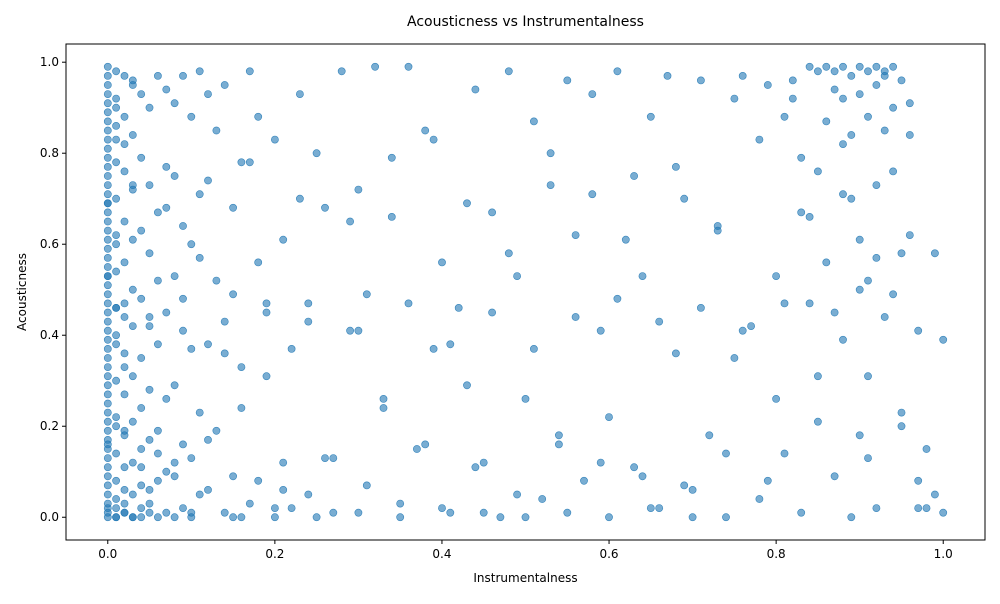 The image size is (1000, 604). What do you see at coordinates (525, 578) in the screenshot?
I see `x-axis-label: Instrumentalness` at bounding box center [525, 578].